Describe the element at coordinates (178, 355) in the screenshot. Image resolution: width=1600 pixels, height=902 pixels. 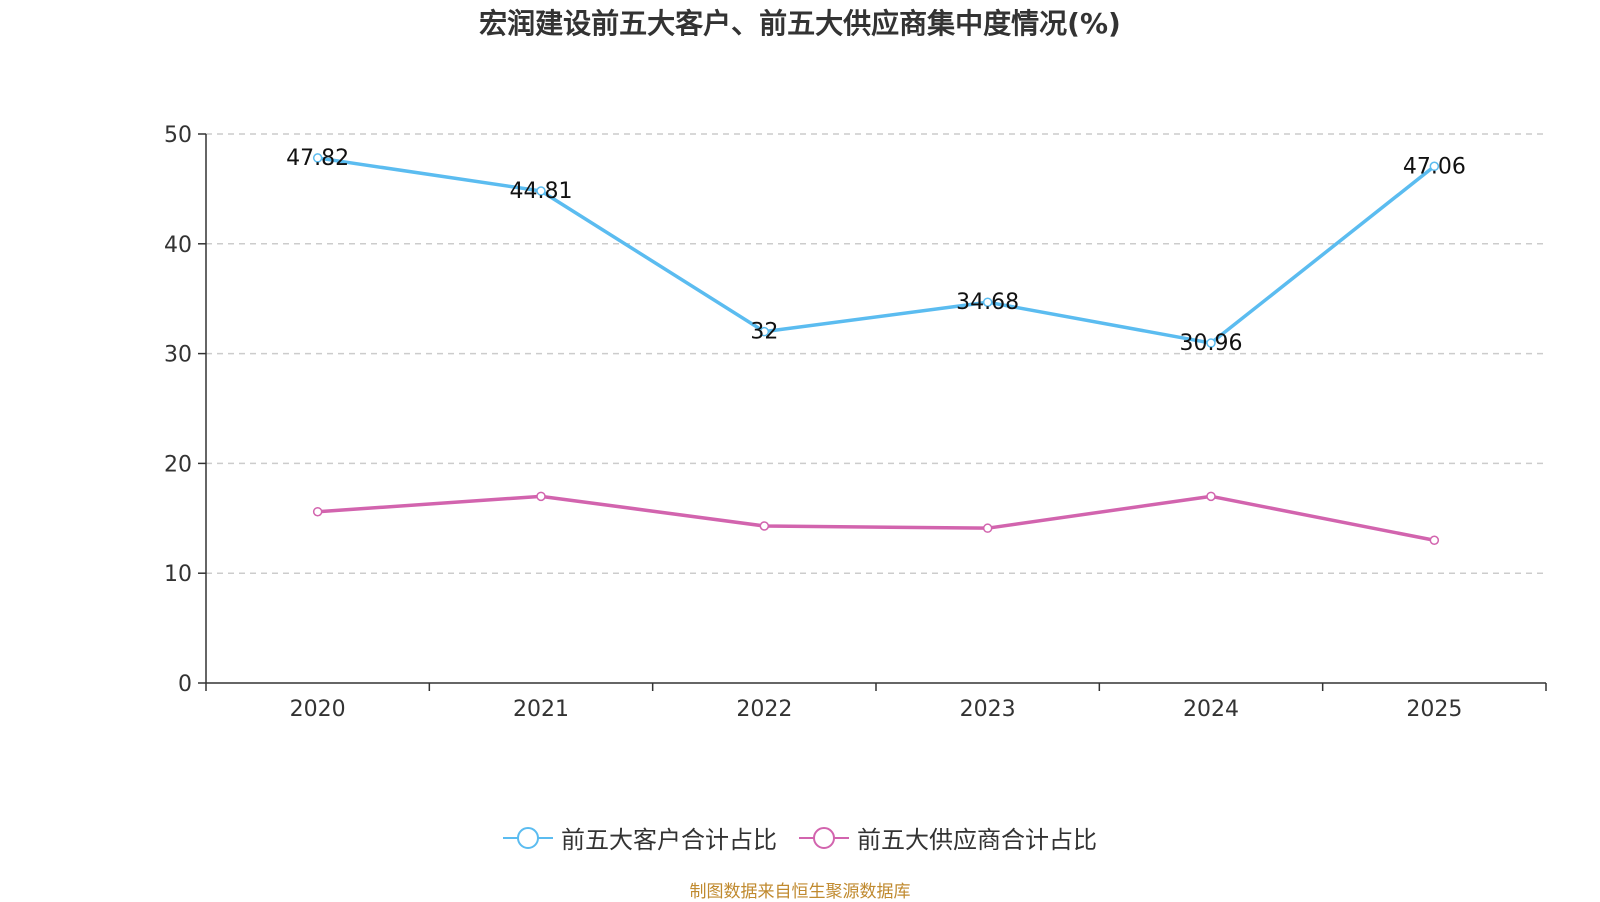
I see `y-tick-label-30: 30` at that location.